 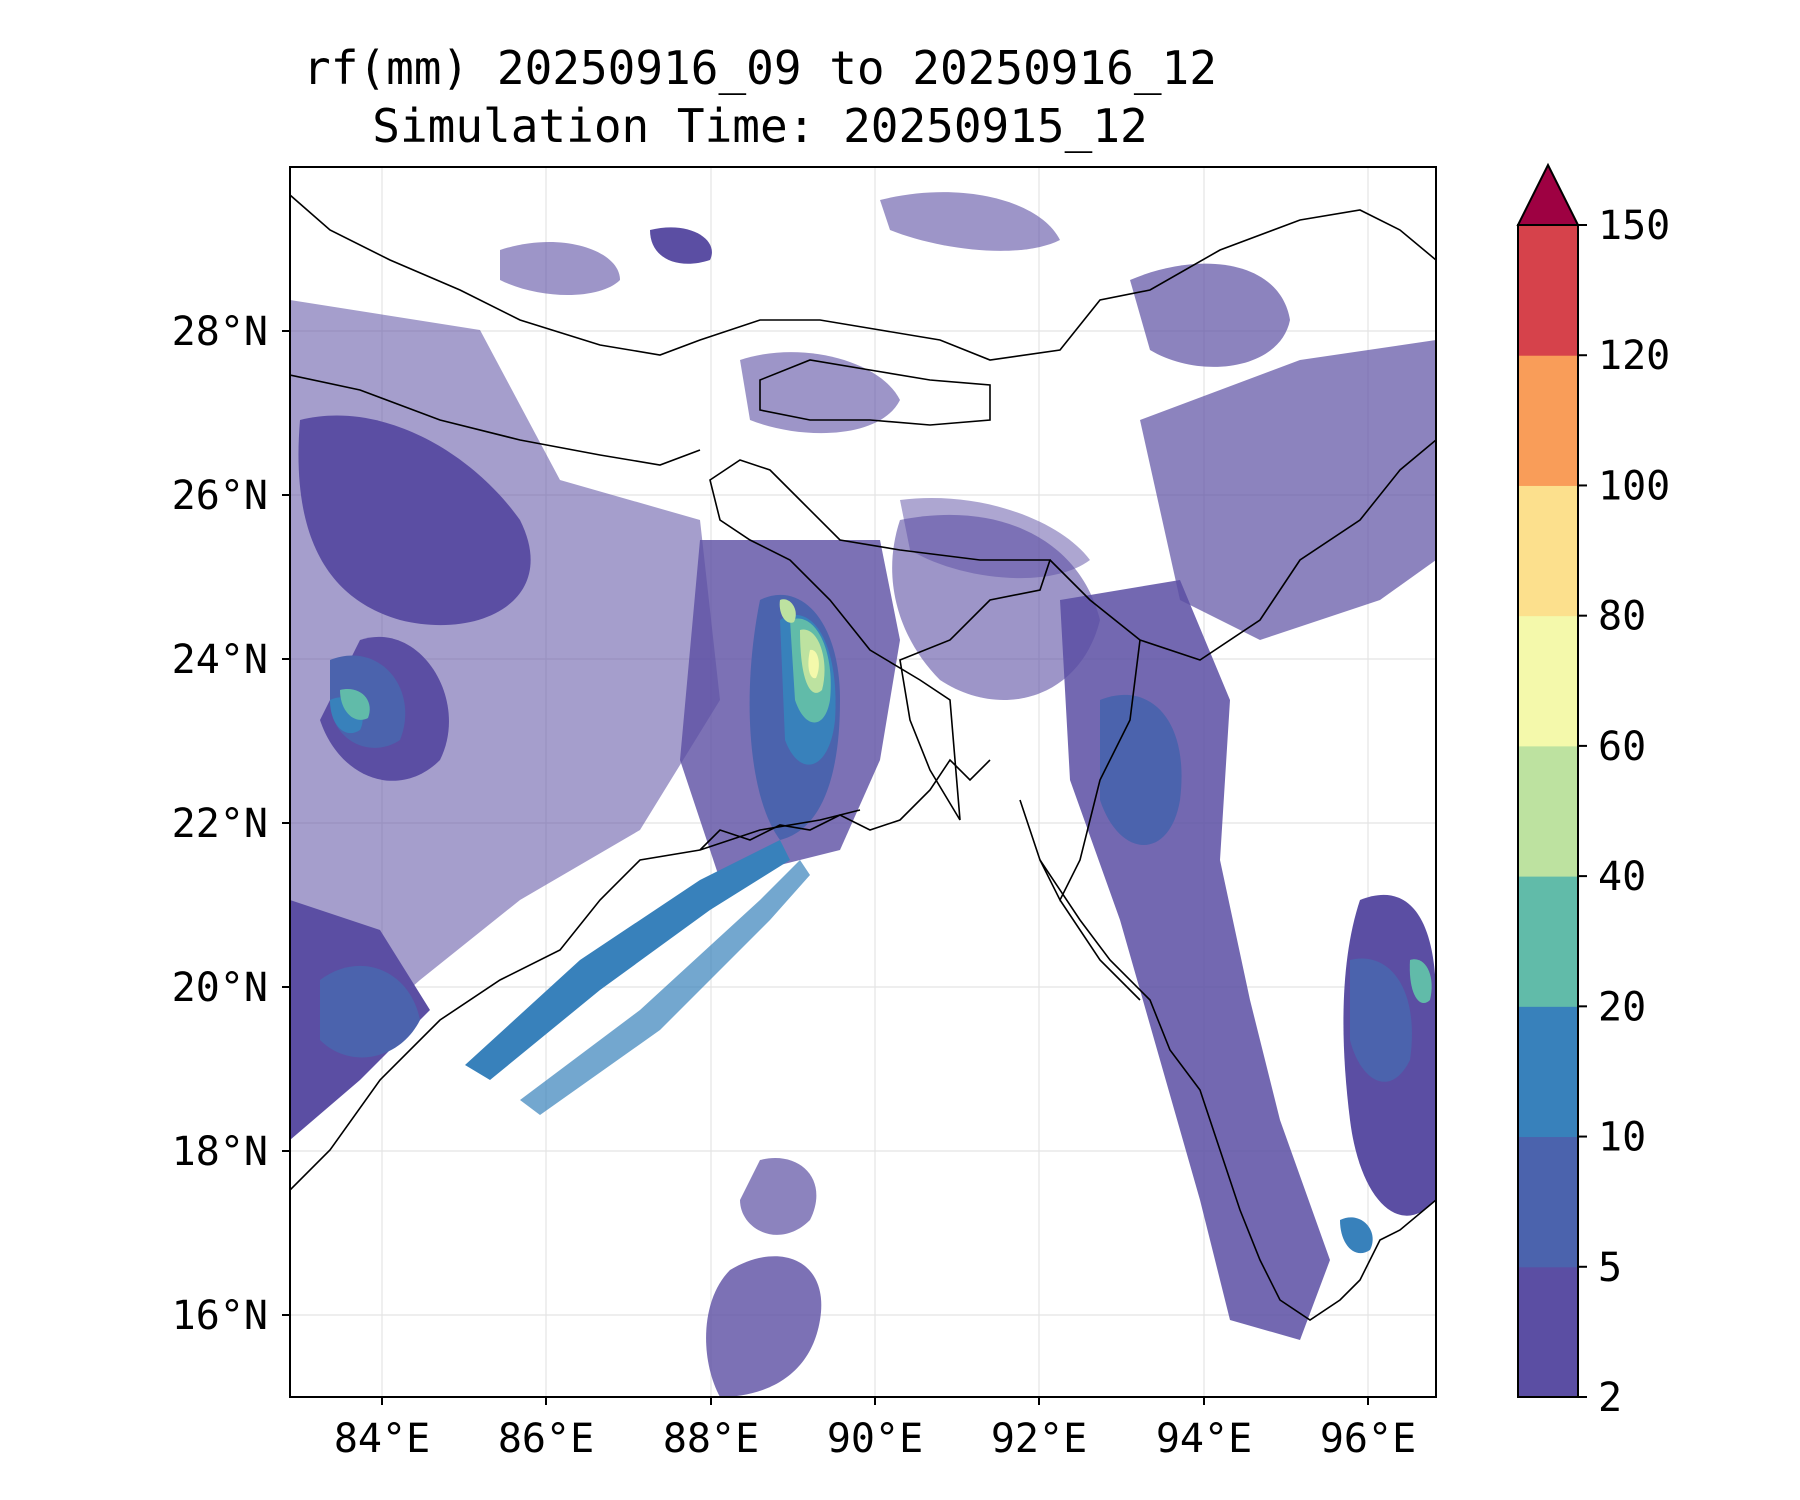 I want to click on bangladesh-border, so click(x=880, y=640).